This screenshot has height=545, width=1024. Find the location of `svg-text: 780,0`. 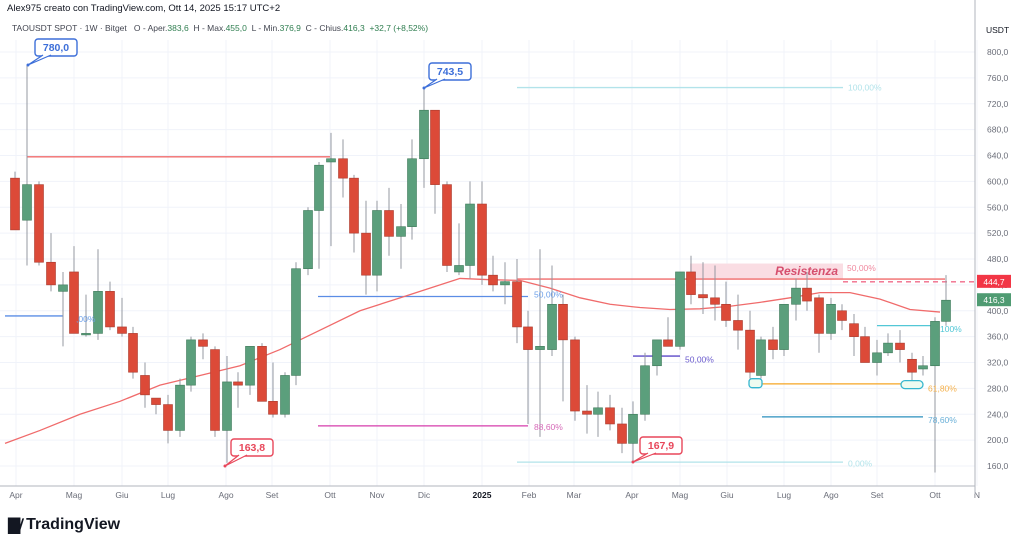

svg-text: 780,0 is located at coordinates (56, 48).